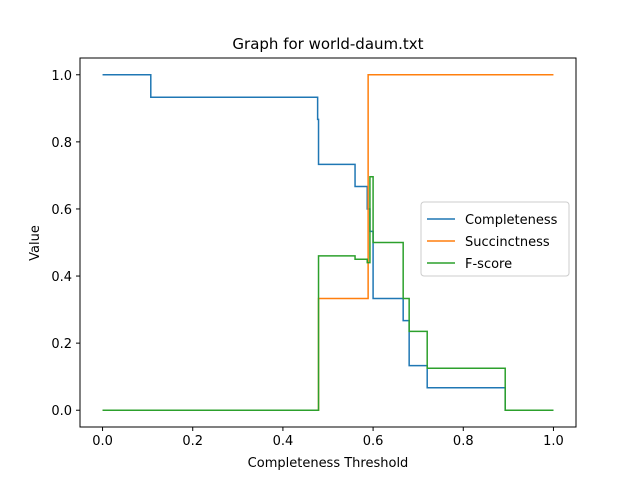 Image resolution: width=640 pixels, height=480 pixels. Describe the element at coordinates (61, 76) in the screenshot. I see `y-tick-label: 1.0` at that location.